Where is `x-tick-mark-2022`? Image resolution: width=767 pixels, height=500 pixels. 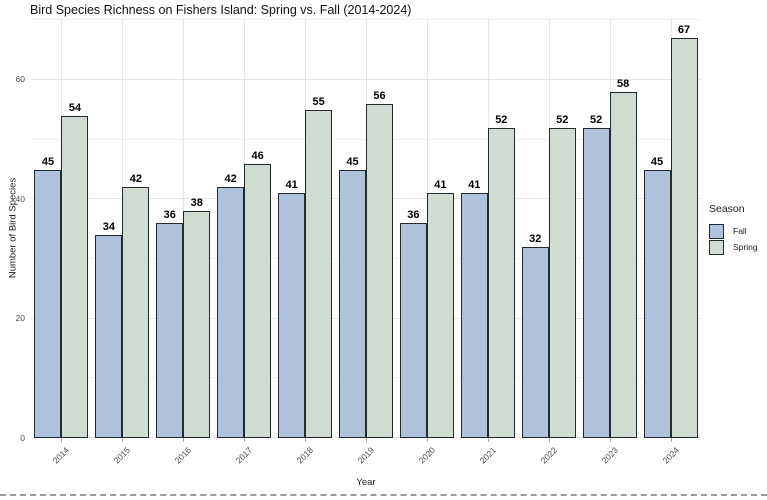 x-tick-mark-2022 is located at coordinates (549, 440).